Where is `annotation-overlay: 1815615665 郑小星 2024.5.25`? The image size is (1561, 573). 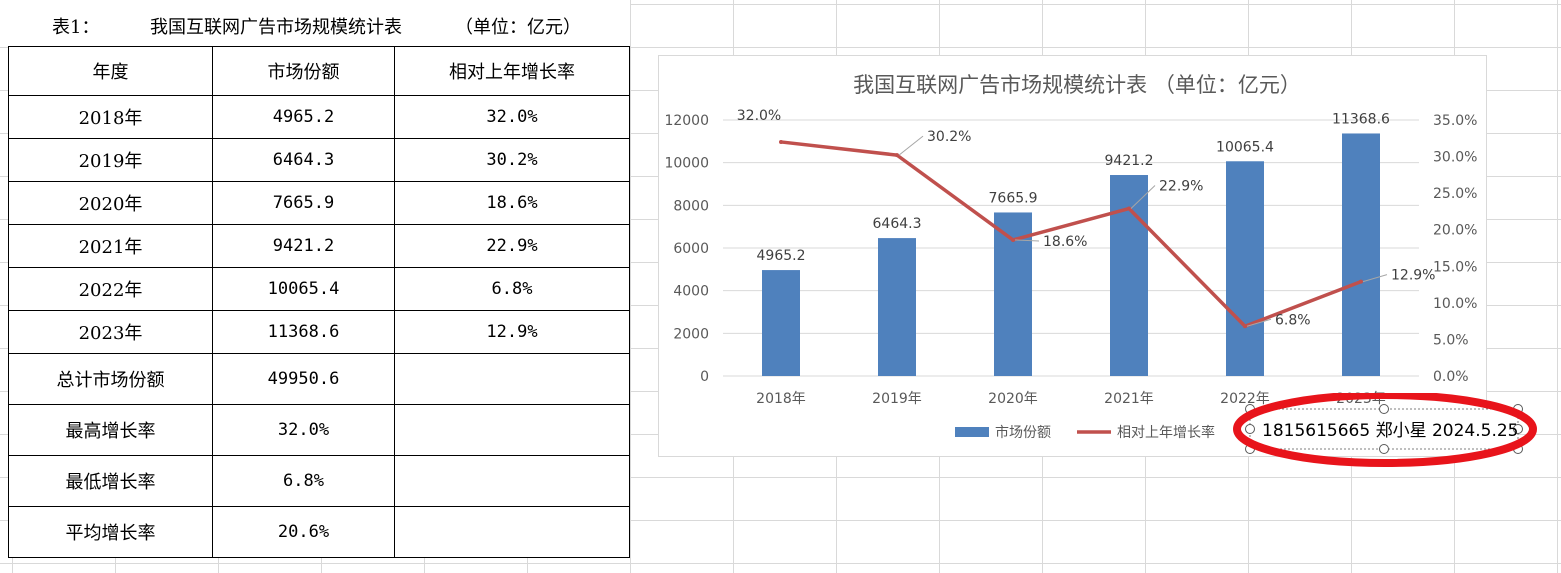
annotation-overlay: 1815615665 郑小星 2024.5.25 is located at coordinates (1385, 430).